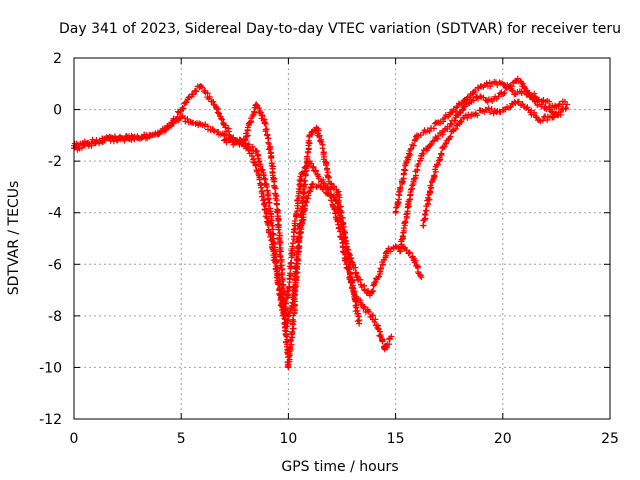  What do you see at coordinates (55, 265) in the screenshot?
I see `y-tick-label: -6` at bounding box center [55, 265].